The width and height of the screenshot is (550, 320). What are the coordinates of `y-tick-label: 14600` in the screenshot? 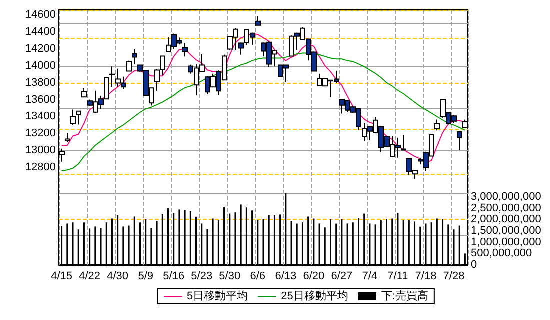 It's located at (40, 15).